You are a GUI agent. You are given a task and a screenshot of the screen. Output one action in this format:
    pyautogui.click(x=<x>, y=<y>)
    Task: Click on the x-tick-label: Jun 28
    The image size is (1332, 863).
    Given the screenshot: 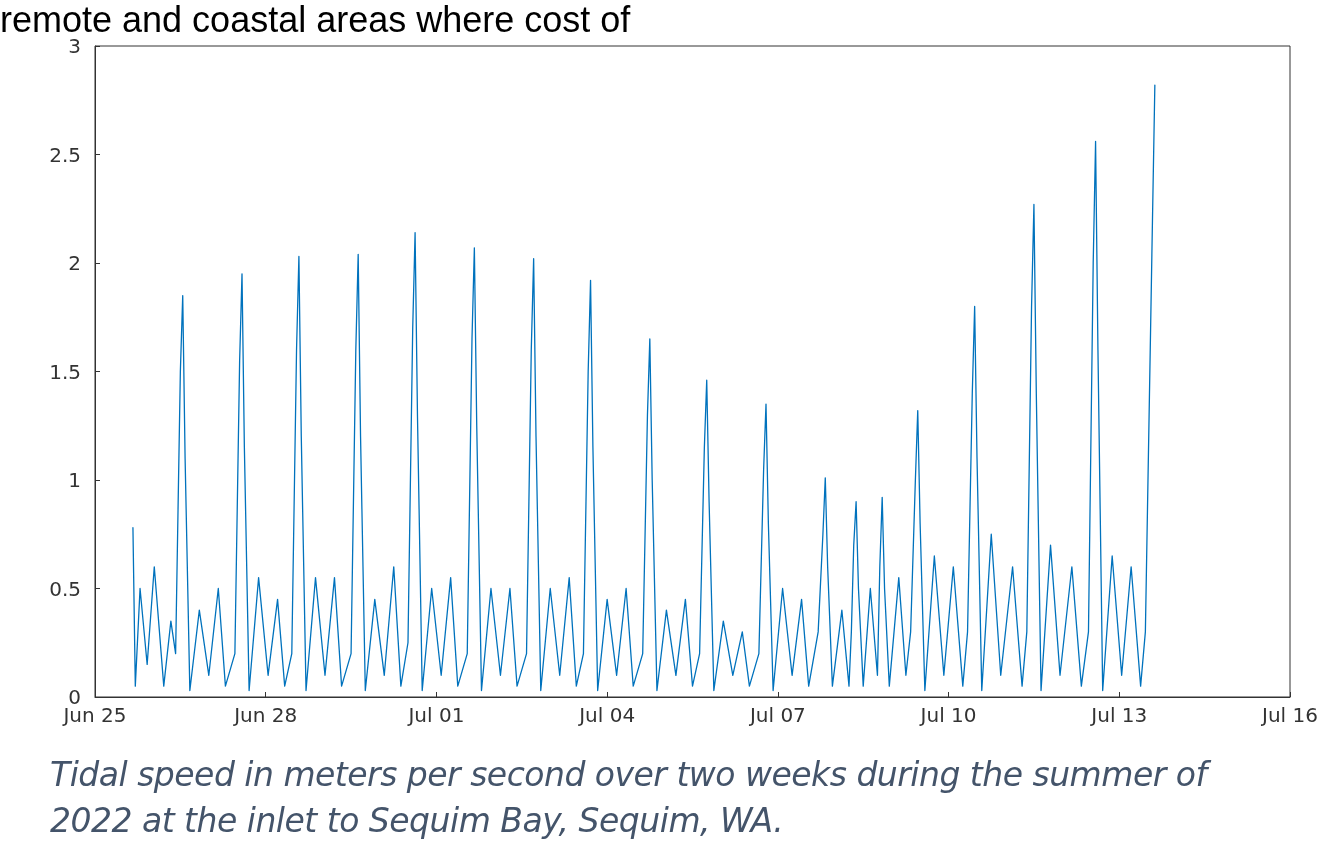 What is the action you would take?
    pyautogui.click(x=265, y=715)
    